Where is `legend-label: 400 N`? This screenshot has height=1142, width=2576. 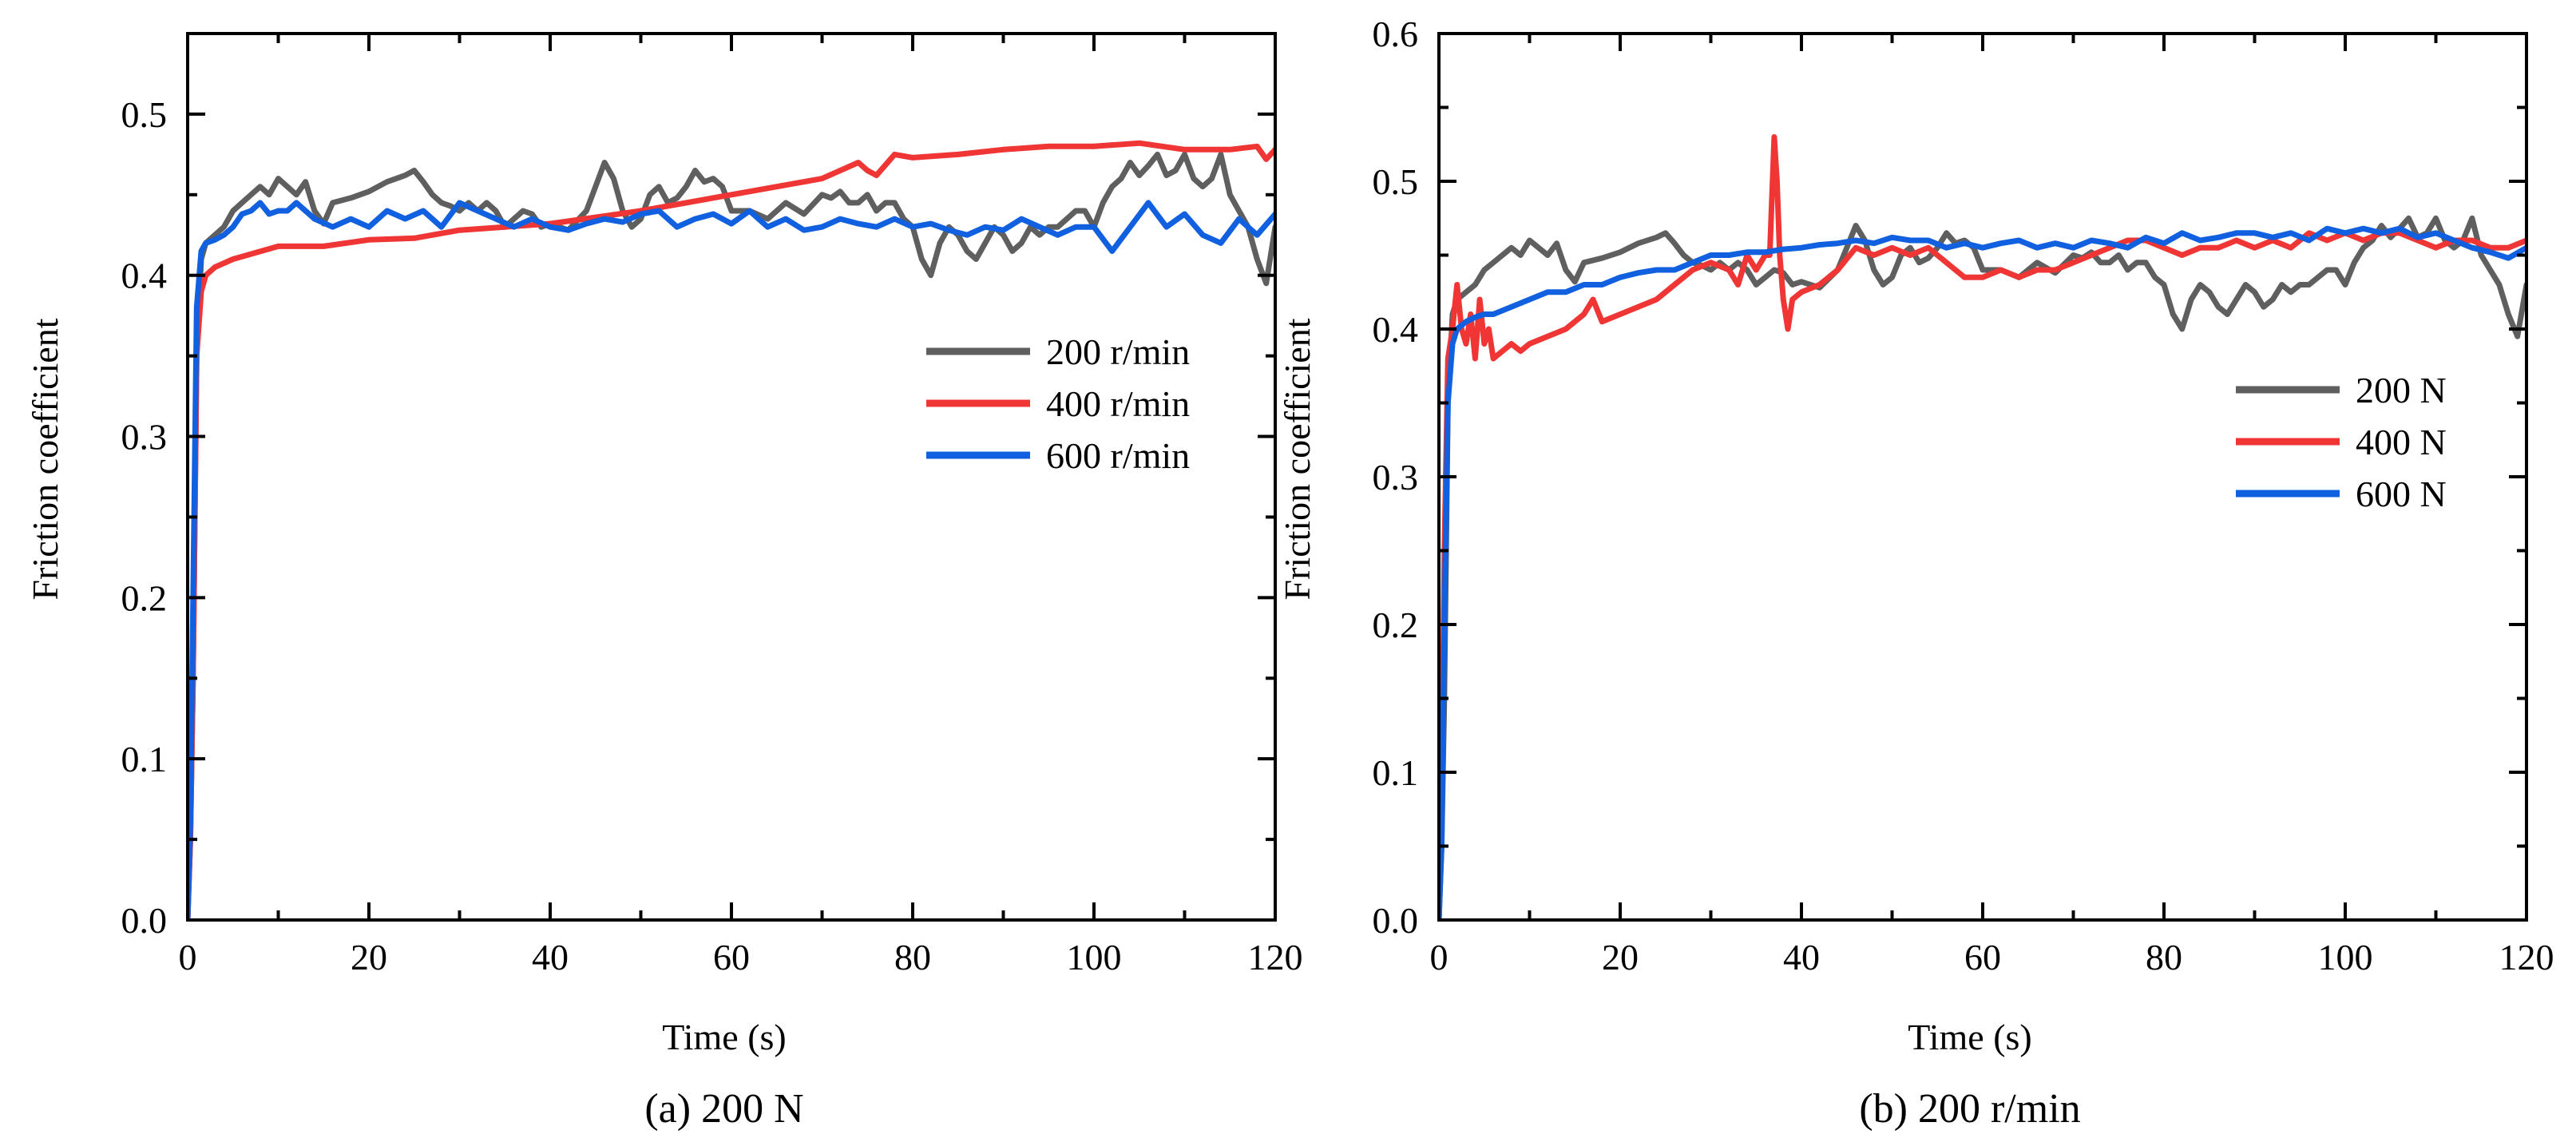 legend-label: 400 N is located at coordinates (2401, 442).